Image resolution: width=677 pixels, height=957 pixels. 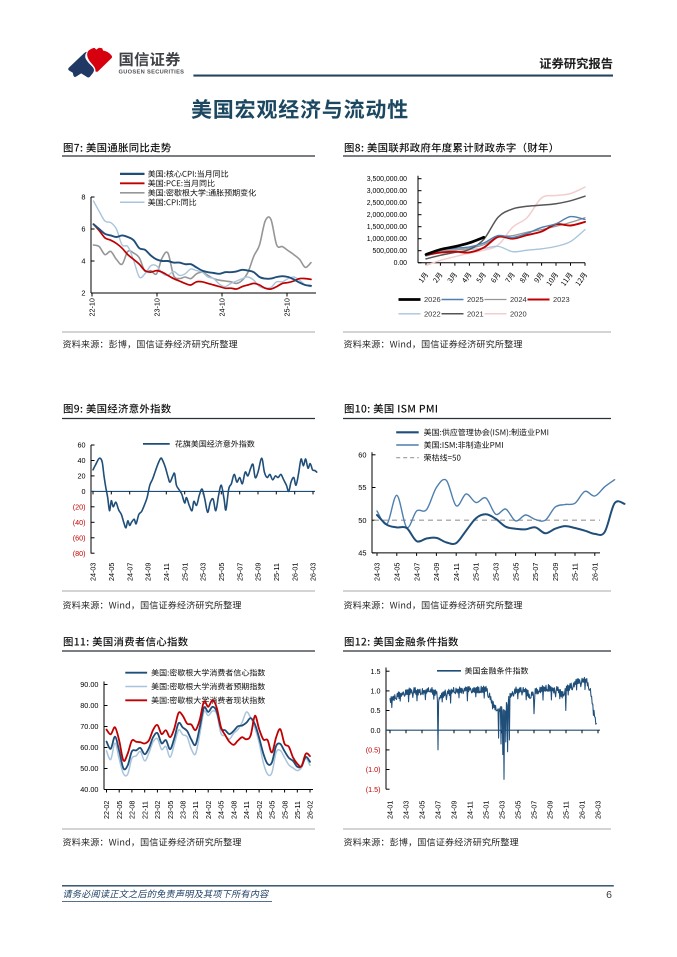 I want to click on svg-text: 0, so click(x=84, y=491).